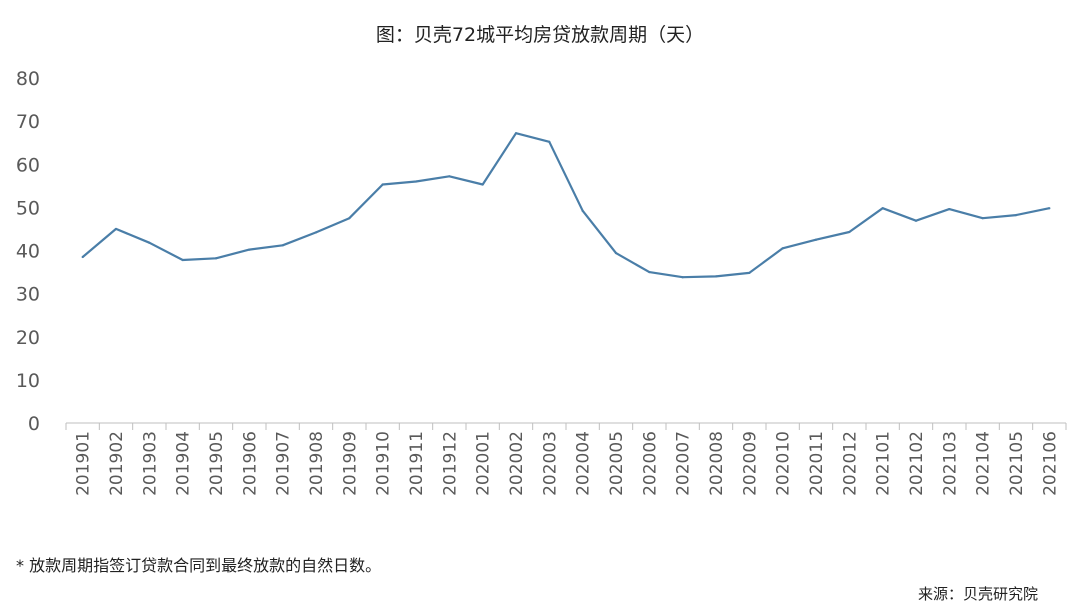 The height and width of the screenshot is (608, 1080). Describe the element at coordinates (350, 463) in the screenshot. I see `x-tick-label: 201909` at that location.